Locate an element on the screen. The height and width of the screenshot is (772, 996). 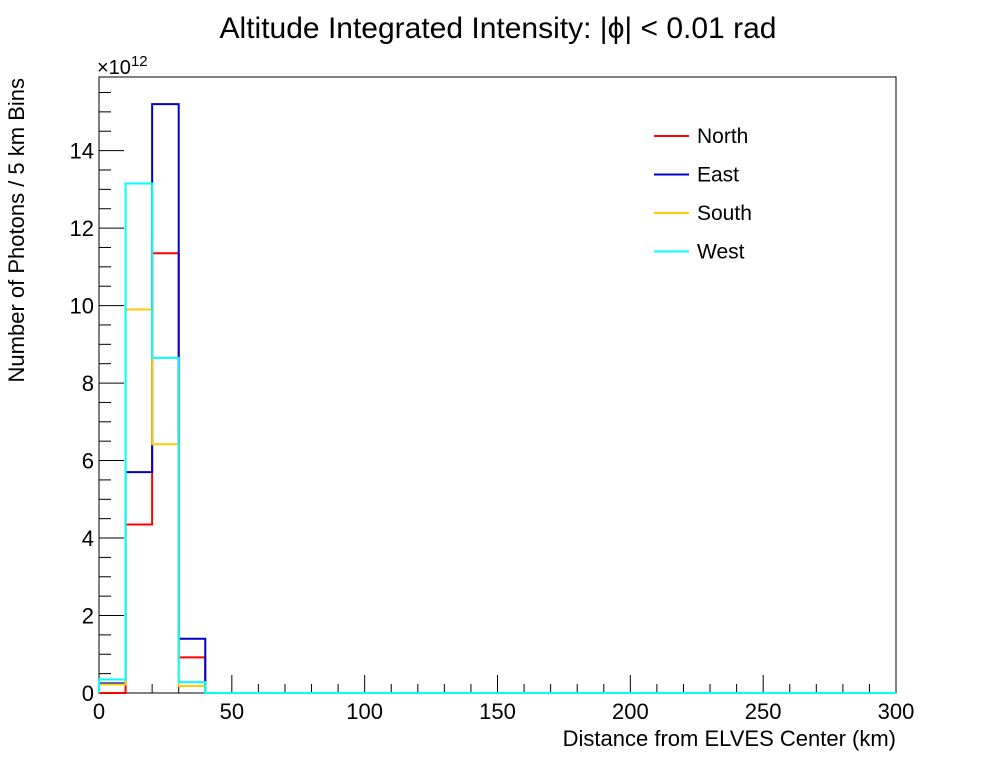
legend-label-east: East is located at coordinates (718, 175).